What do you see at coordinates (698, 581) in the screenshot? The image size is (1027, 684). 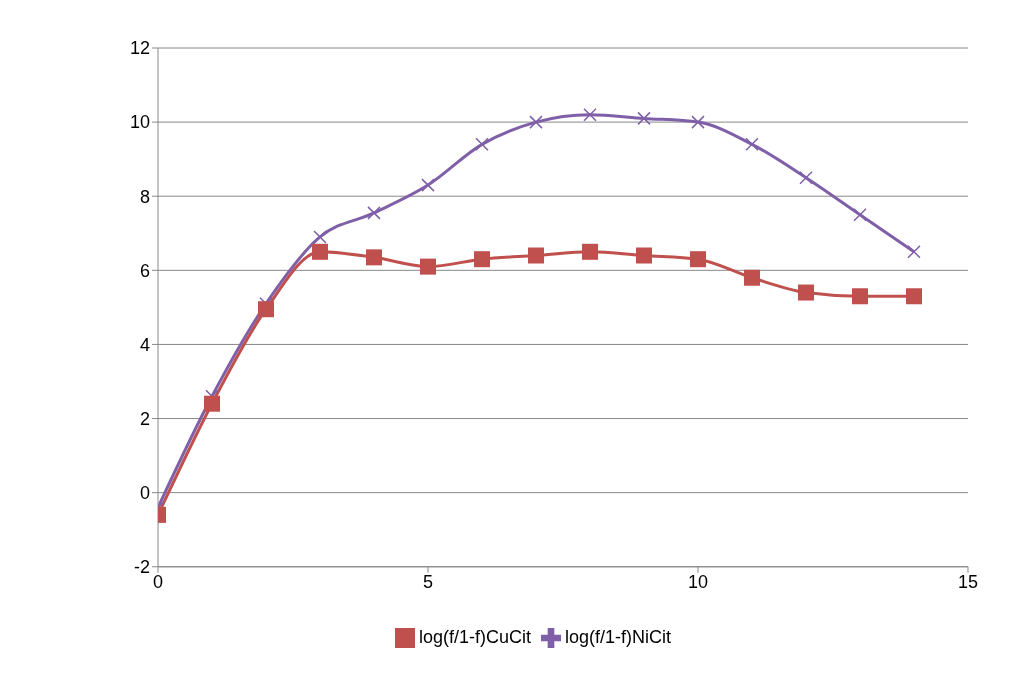 I see `x-tick-label: 10` at bounding box center [698, 581].